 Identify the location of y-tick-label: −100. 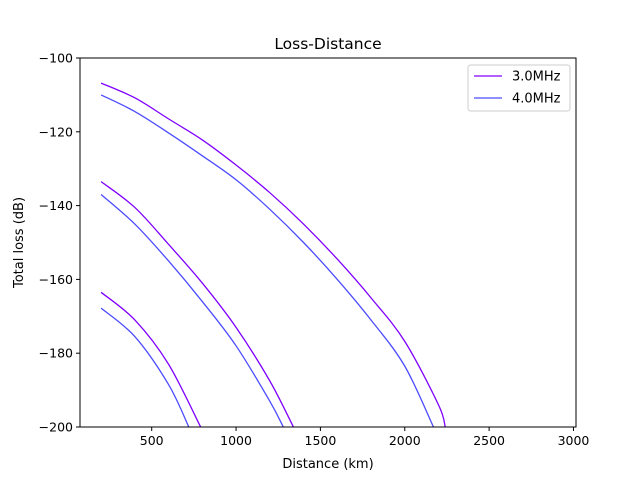
(56, 58).